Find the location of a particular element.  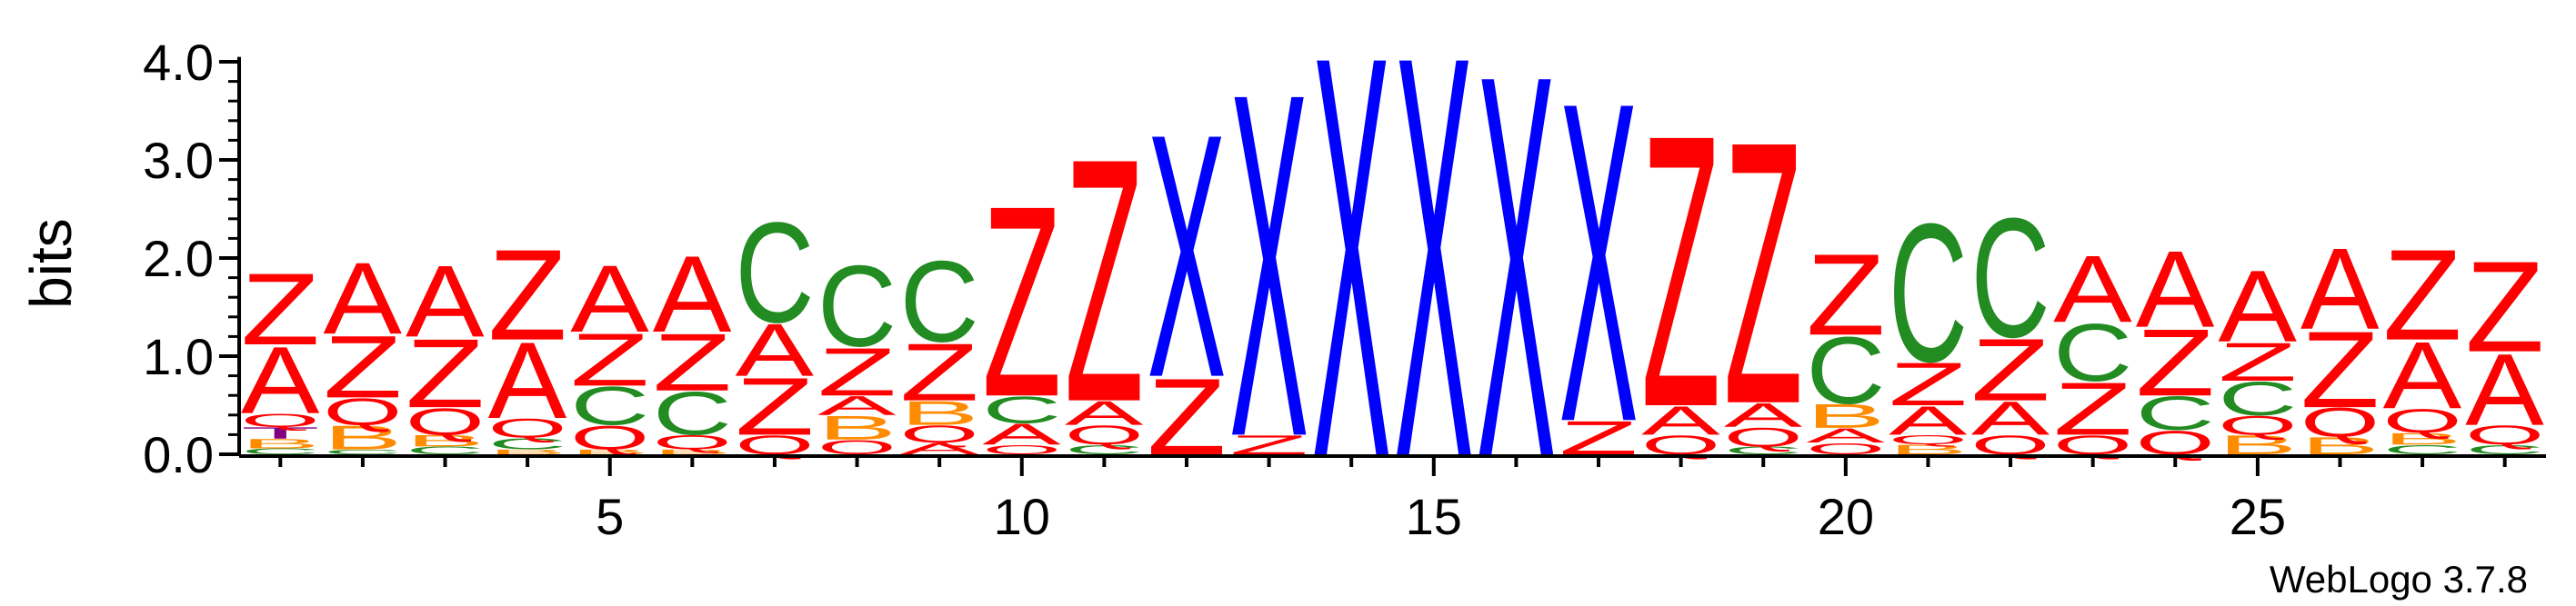

x-tick-label: 15 is located at coordinates (1434, 516).